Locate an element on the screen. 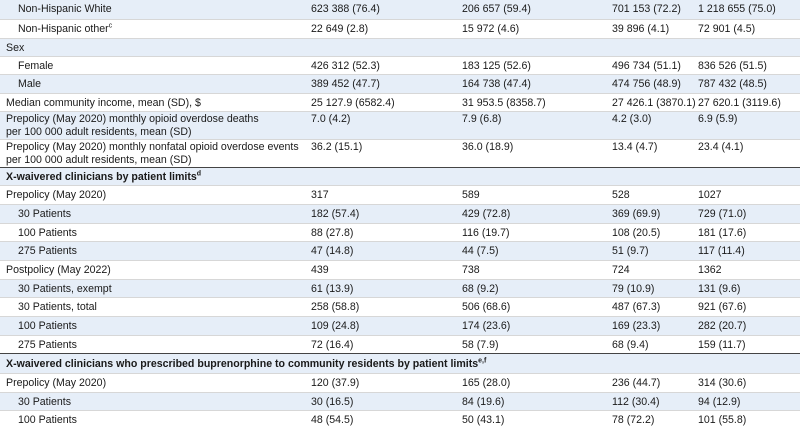 This screenshot has height=429, width=800. table-row: Prepolicy (May 2020) 317 589 528 1027 is located at coordinates (400, 195).